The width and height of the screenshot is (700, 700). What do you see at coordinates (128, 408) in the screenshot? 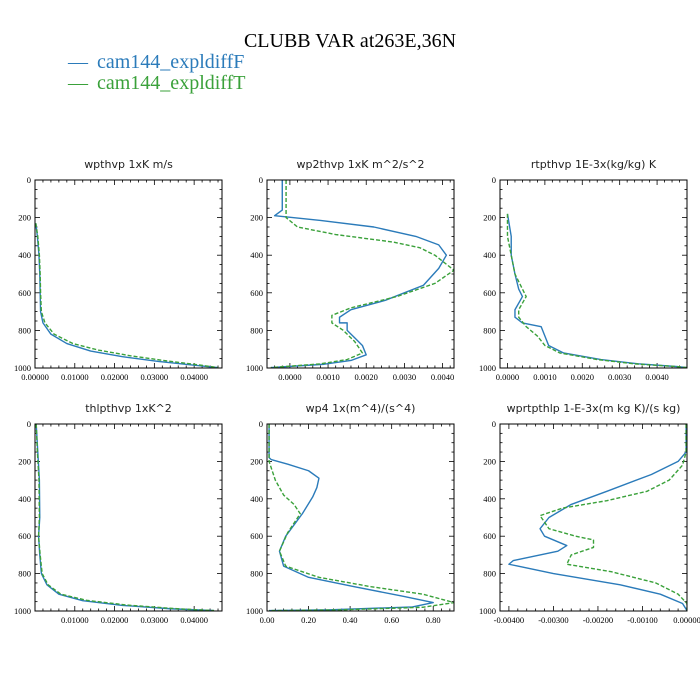
I see `panel-title: thlpthvp 1xK^2` at bounding box center [128, 408].